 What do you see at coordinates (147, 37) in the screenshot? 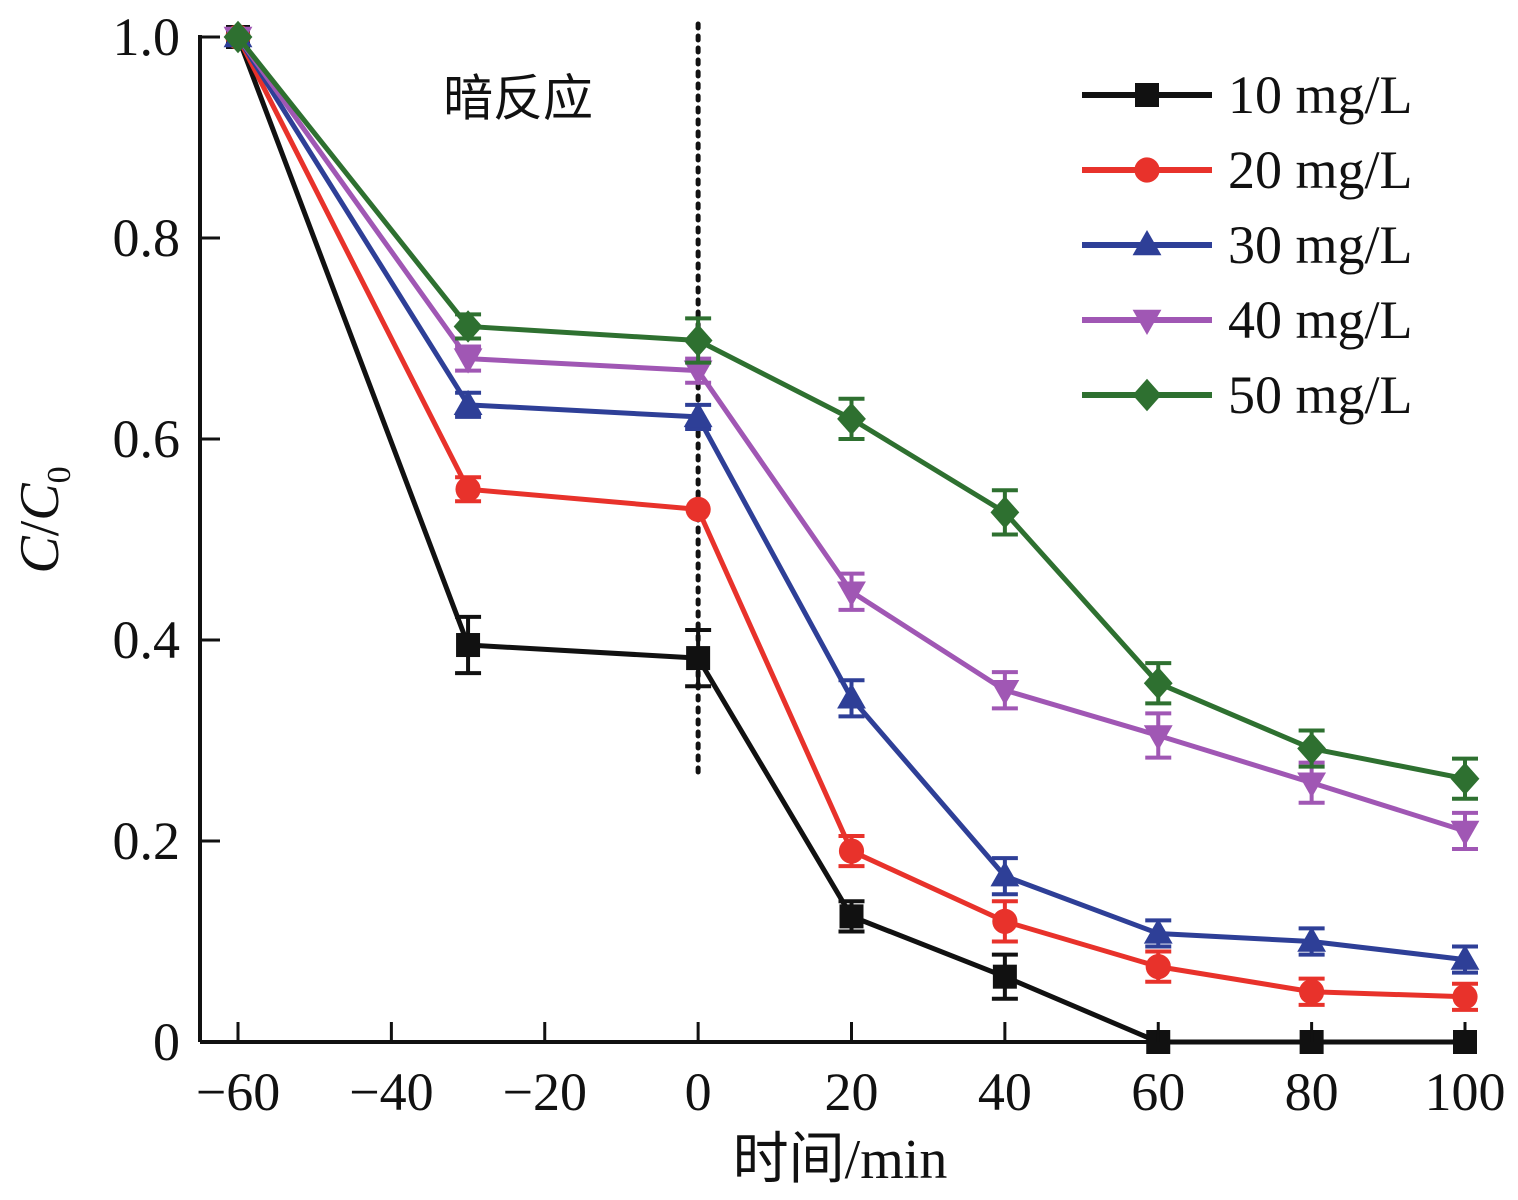
I see `y-tick-label: 1.0` at bounding box center [147, 37].